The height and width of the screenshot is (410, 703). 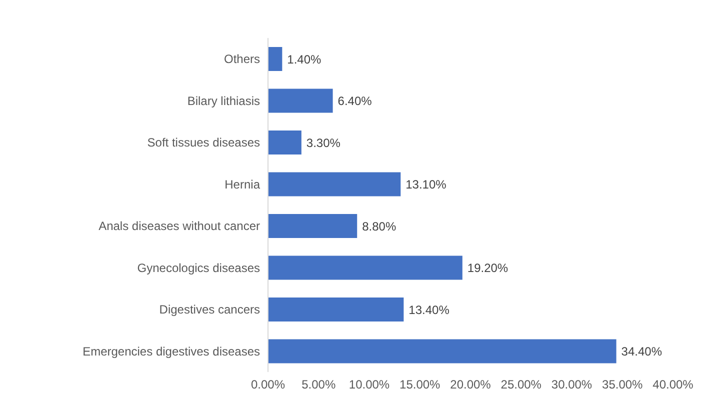 What do you see at coordinates (242, 59) in the screenshot?
I see `y-tick-label: Others` at bounding box center [242, 59].